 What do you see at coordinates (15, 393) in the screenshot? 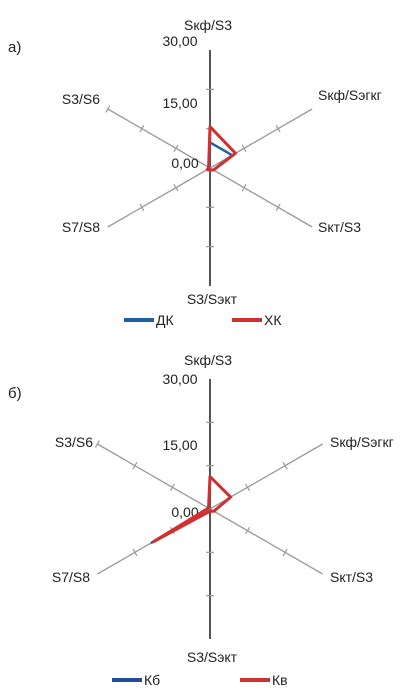
I see `panel-letter: б)` at bounding box center [15, 393].